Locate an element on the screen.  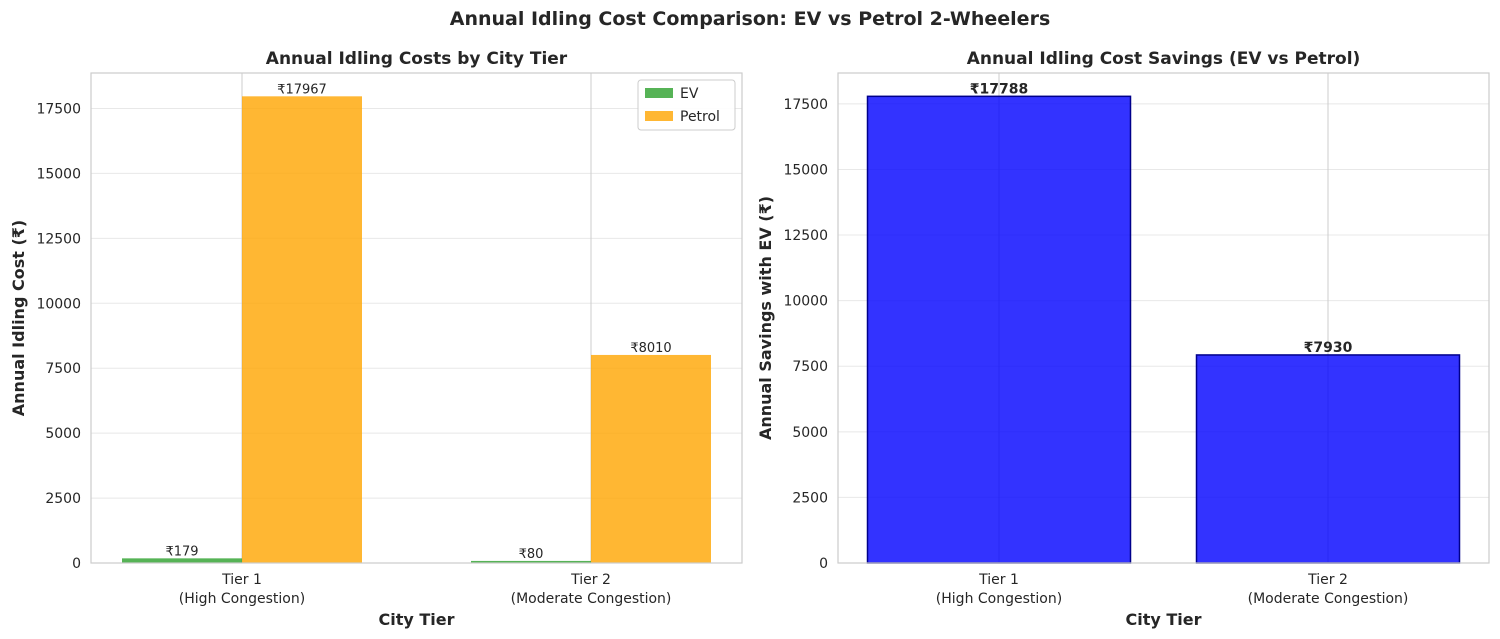
chart2-bar-value-label: ₹7930 is located at coordinates (1328, 348).